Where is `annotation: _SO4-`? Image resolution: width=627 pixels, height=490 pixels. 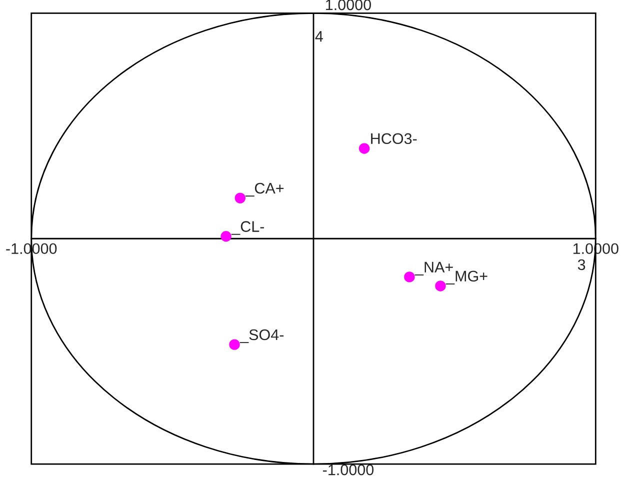 annotation: _SO4- is located at coordinates (262, 336).